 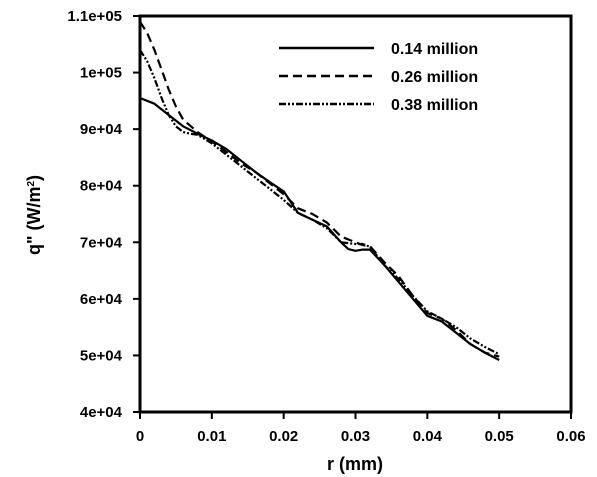 I want to click on y-tick-label: 7e+04, so click(x=101, y=242).